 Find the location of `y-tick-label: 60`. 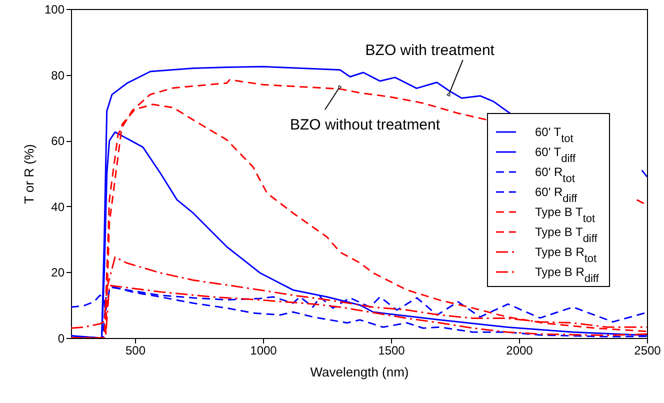

y-tick-label: 60 is located at coordinates (58, 141).